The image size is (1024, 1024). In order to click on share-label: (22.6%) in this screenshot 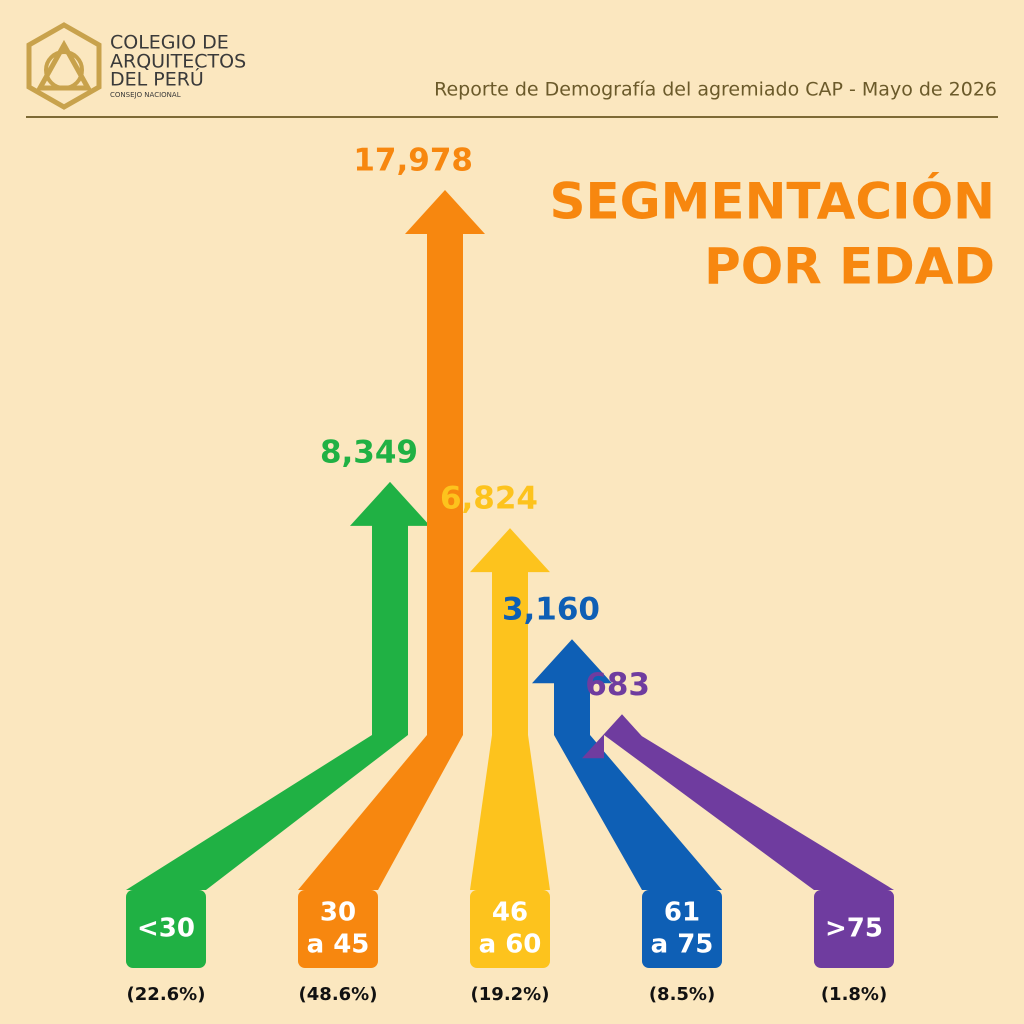, I will do `click(166, 994)`.